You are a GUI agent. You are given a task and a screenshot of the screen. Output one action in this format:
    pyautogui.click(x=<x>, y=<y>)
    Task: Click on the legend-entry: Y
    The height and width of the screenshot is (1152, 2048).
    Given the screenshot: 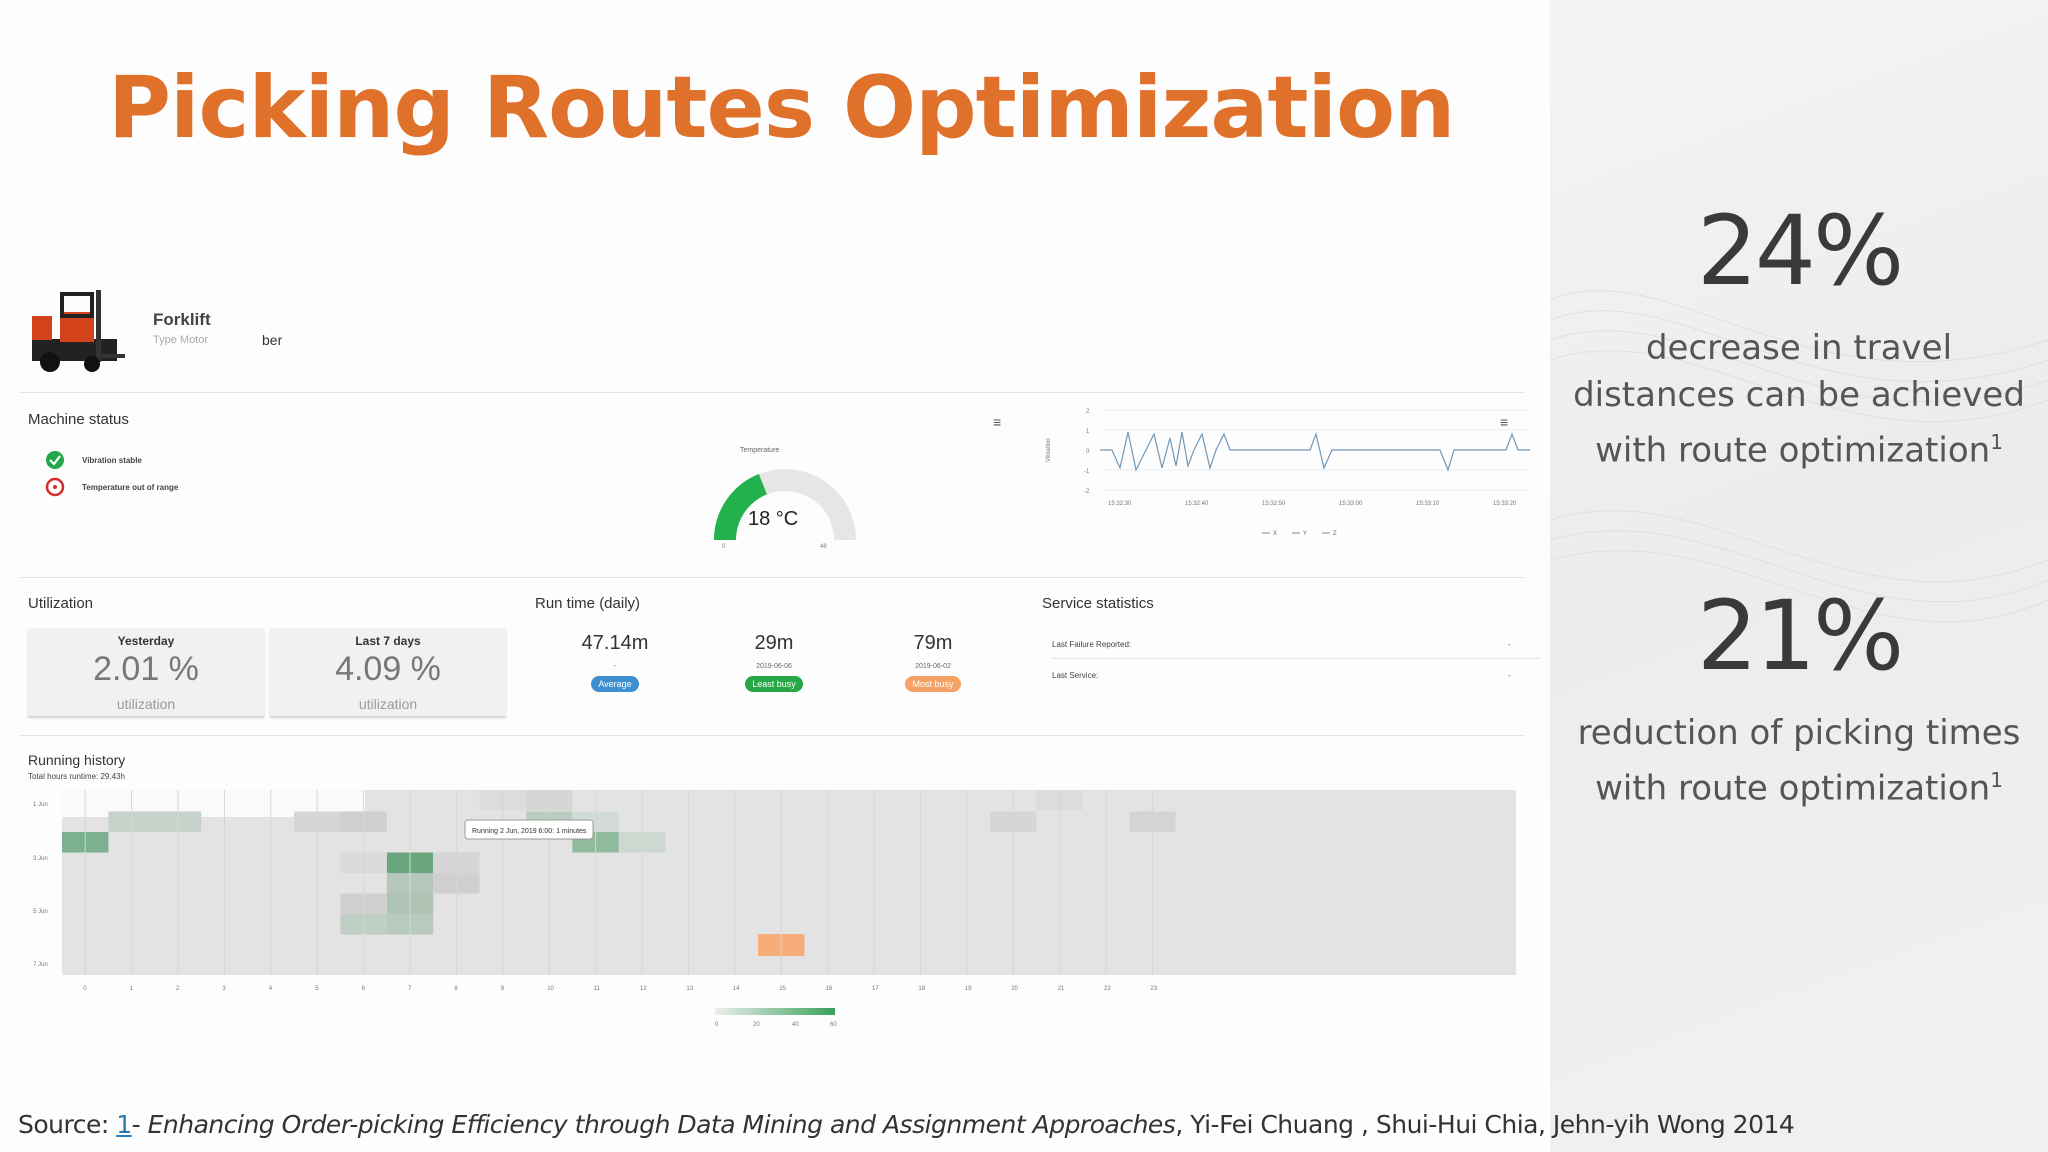 What is the action you would take?
    pyautogui.click(x=1305, y=534)
    